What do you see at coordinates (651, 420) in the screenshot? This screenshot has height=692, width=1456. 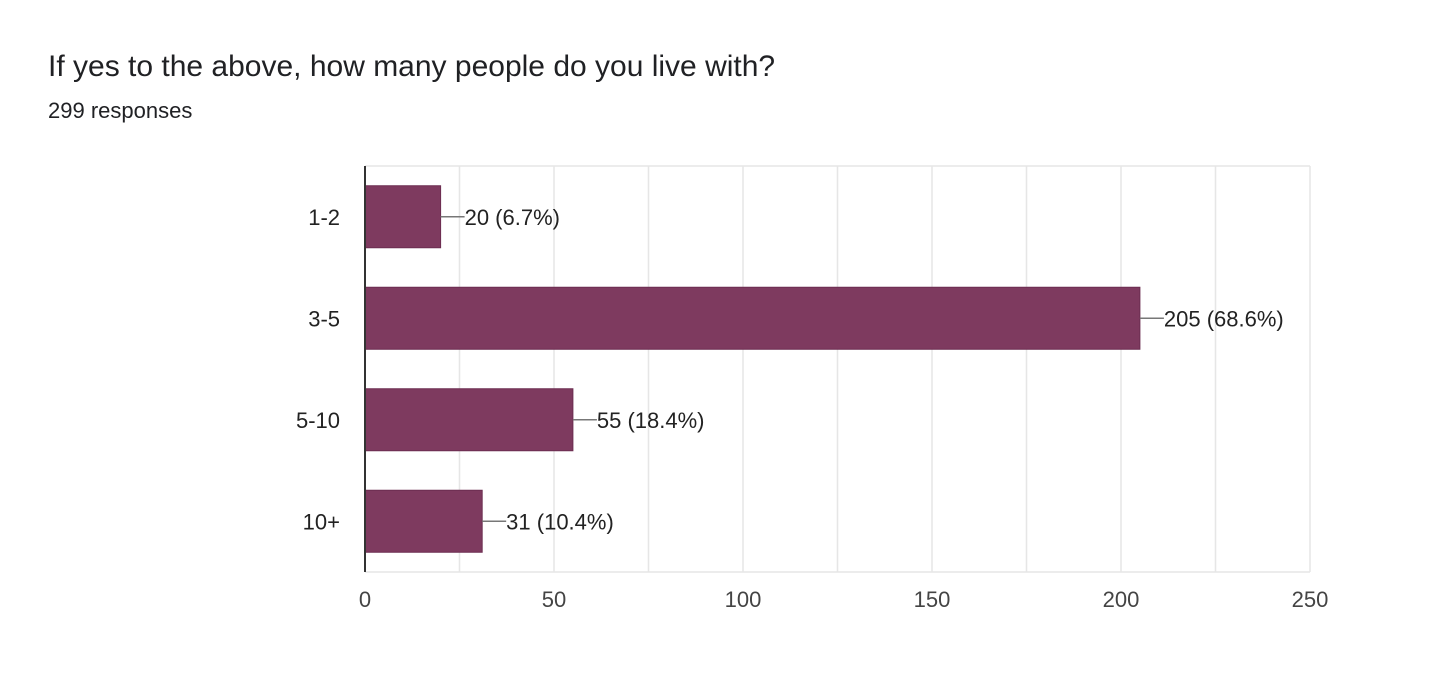 I see `data-label: 55 (18.4%)` at bounding box center [651, 420].